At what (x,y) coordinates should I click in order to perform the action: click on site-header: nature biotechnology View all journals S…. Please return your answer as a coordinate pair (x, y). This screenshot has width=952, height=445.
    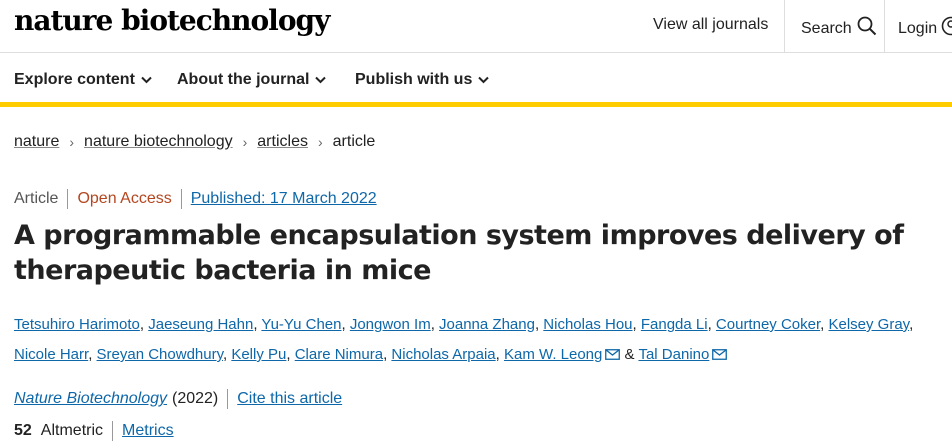
    Looking at the image, I should click on (476, 26).